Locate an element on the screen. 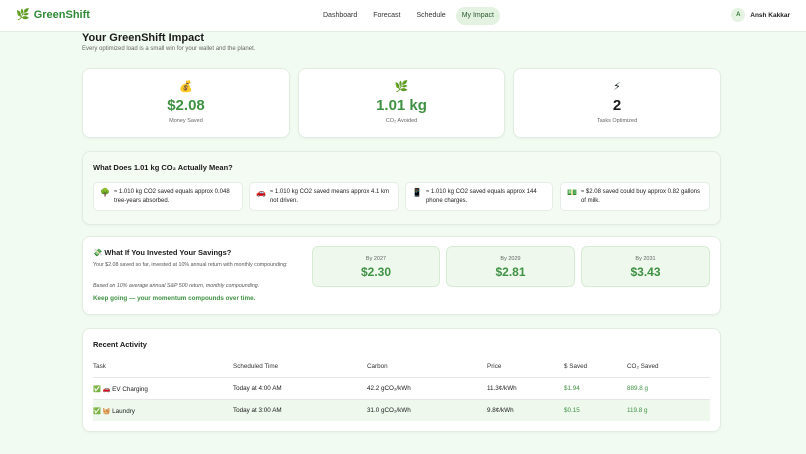 The image size is (806, 454). user-menu: A Ansh Kakkar is located at coordinates (760, 15).